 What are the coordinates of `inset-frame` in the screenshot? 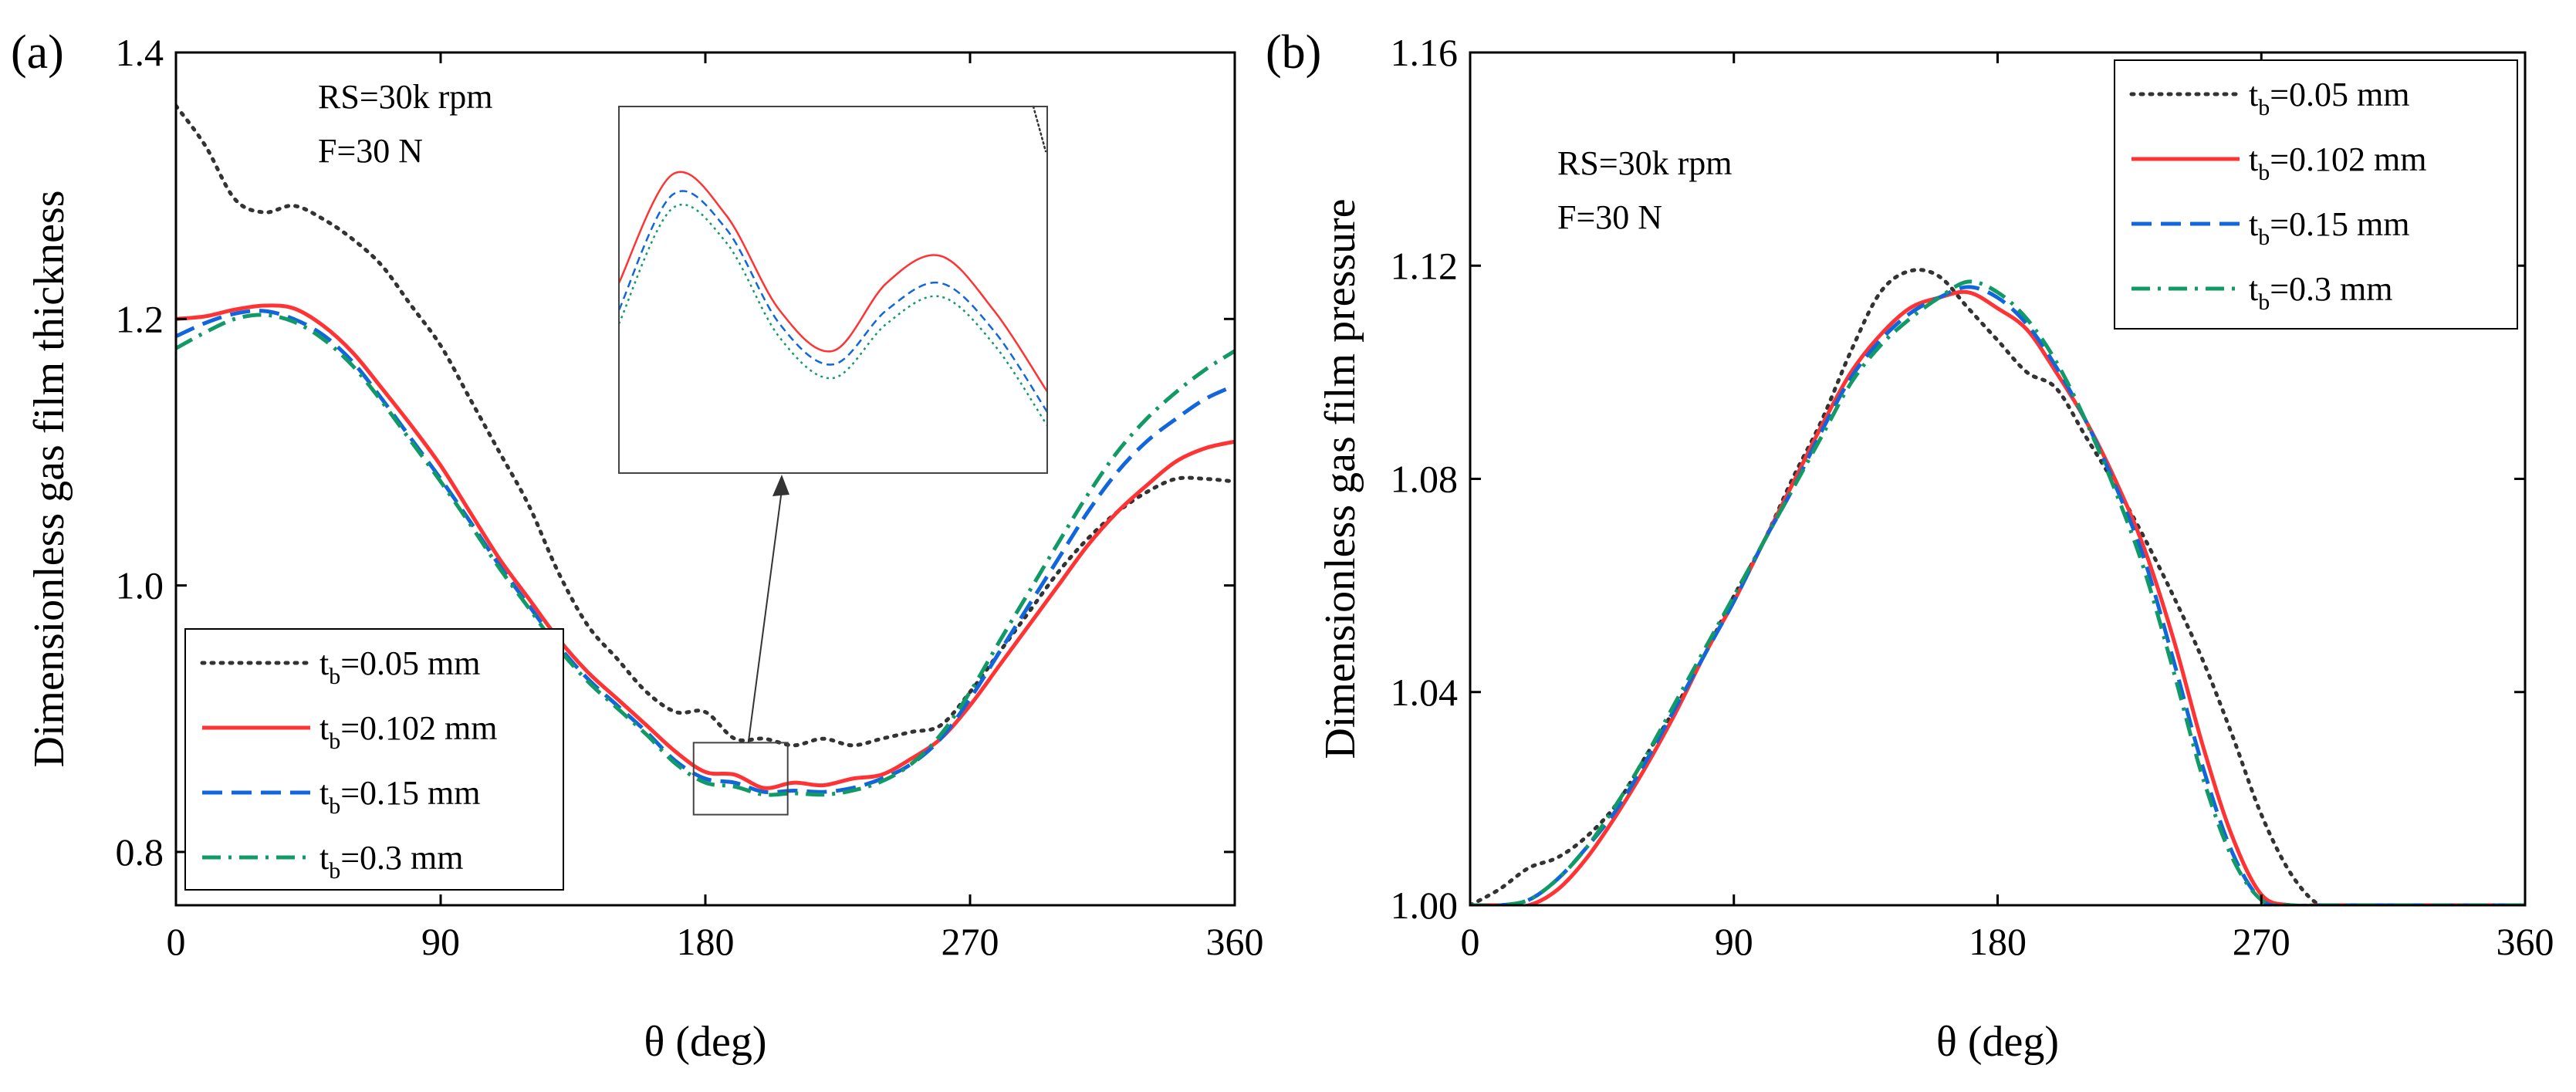 It's located at (833, 290).